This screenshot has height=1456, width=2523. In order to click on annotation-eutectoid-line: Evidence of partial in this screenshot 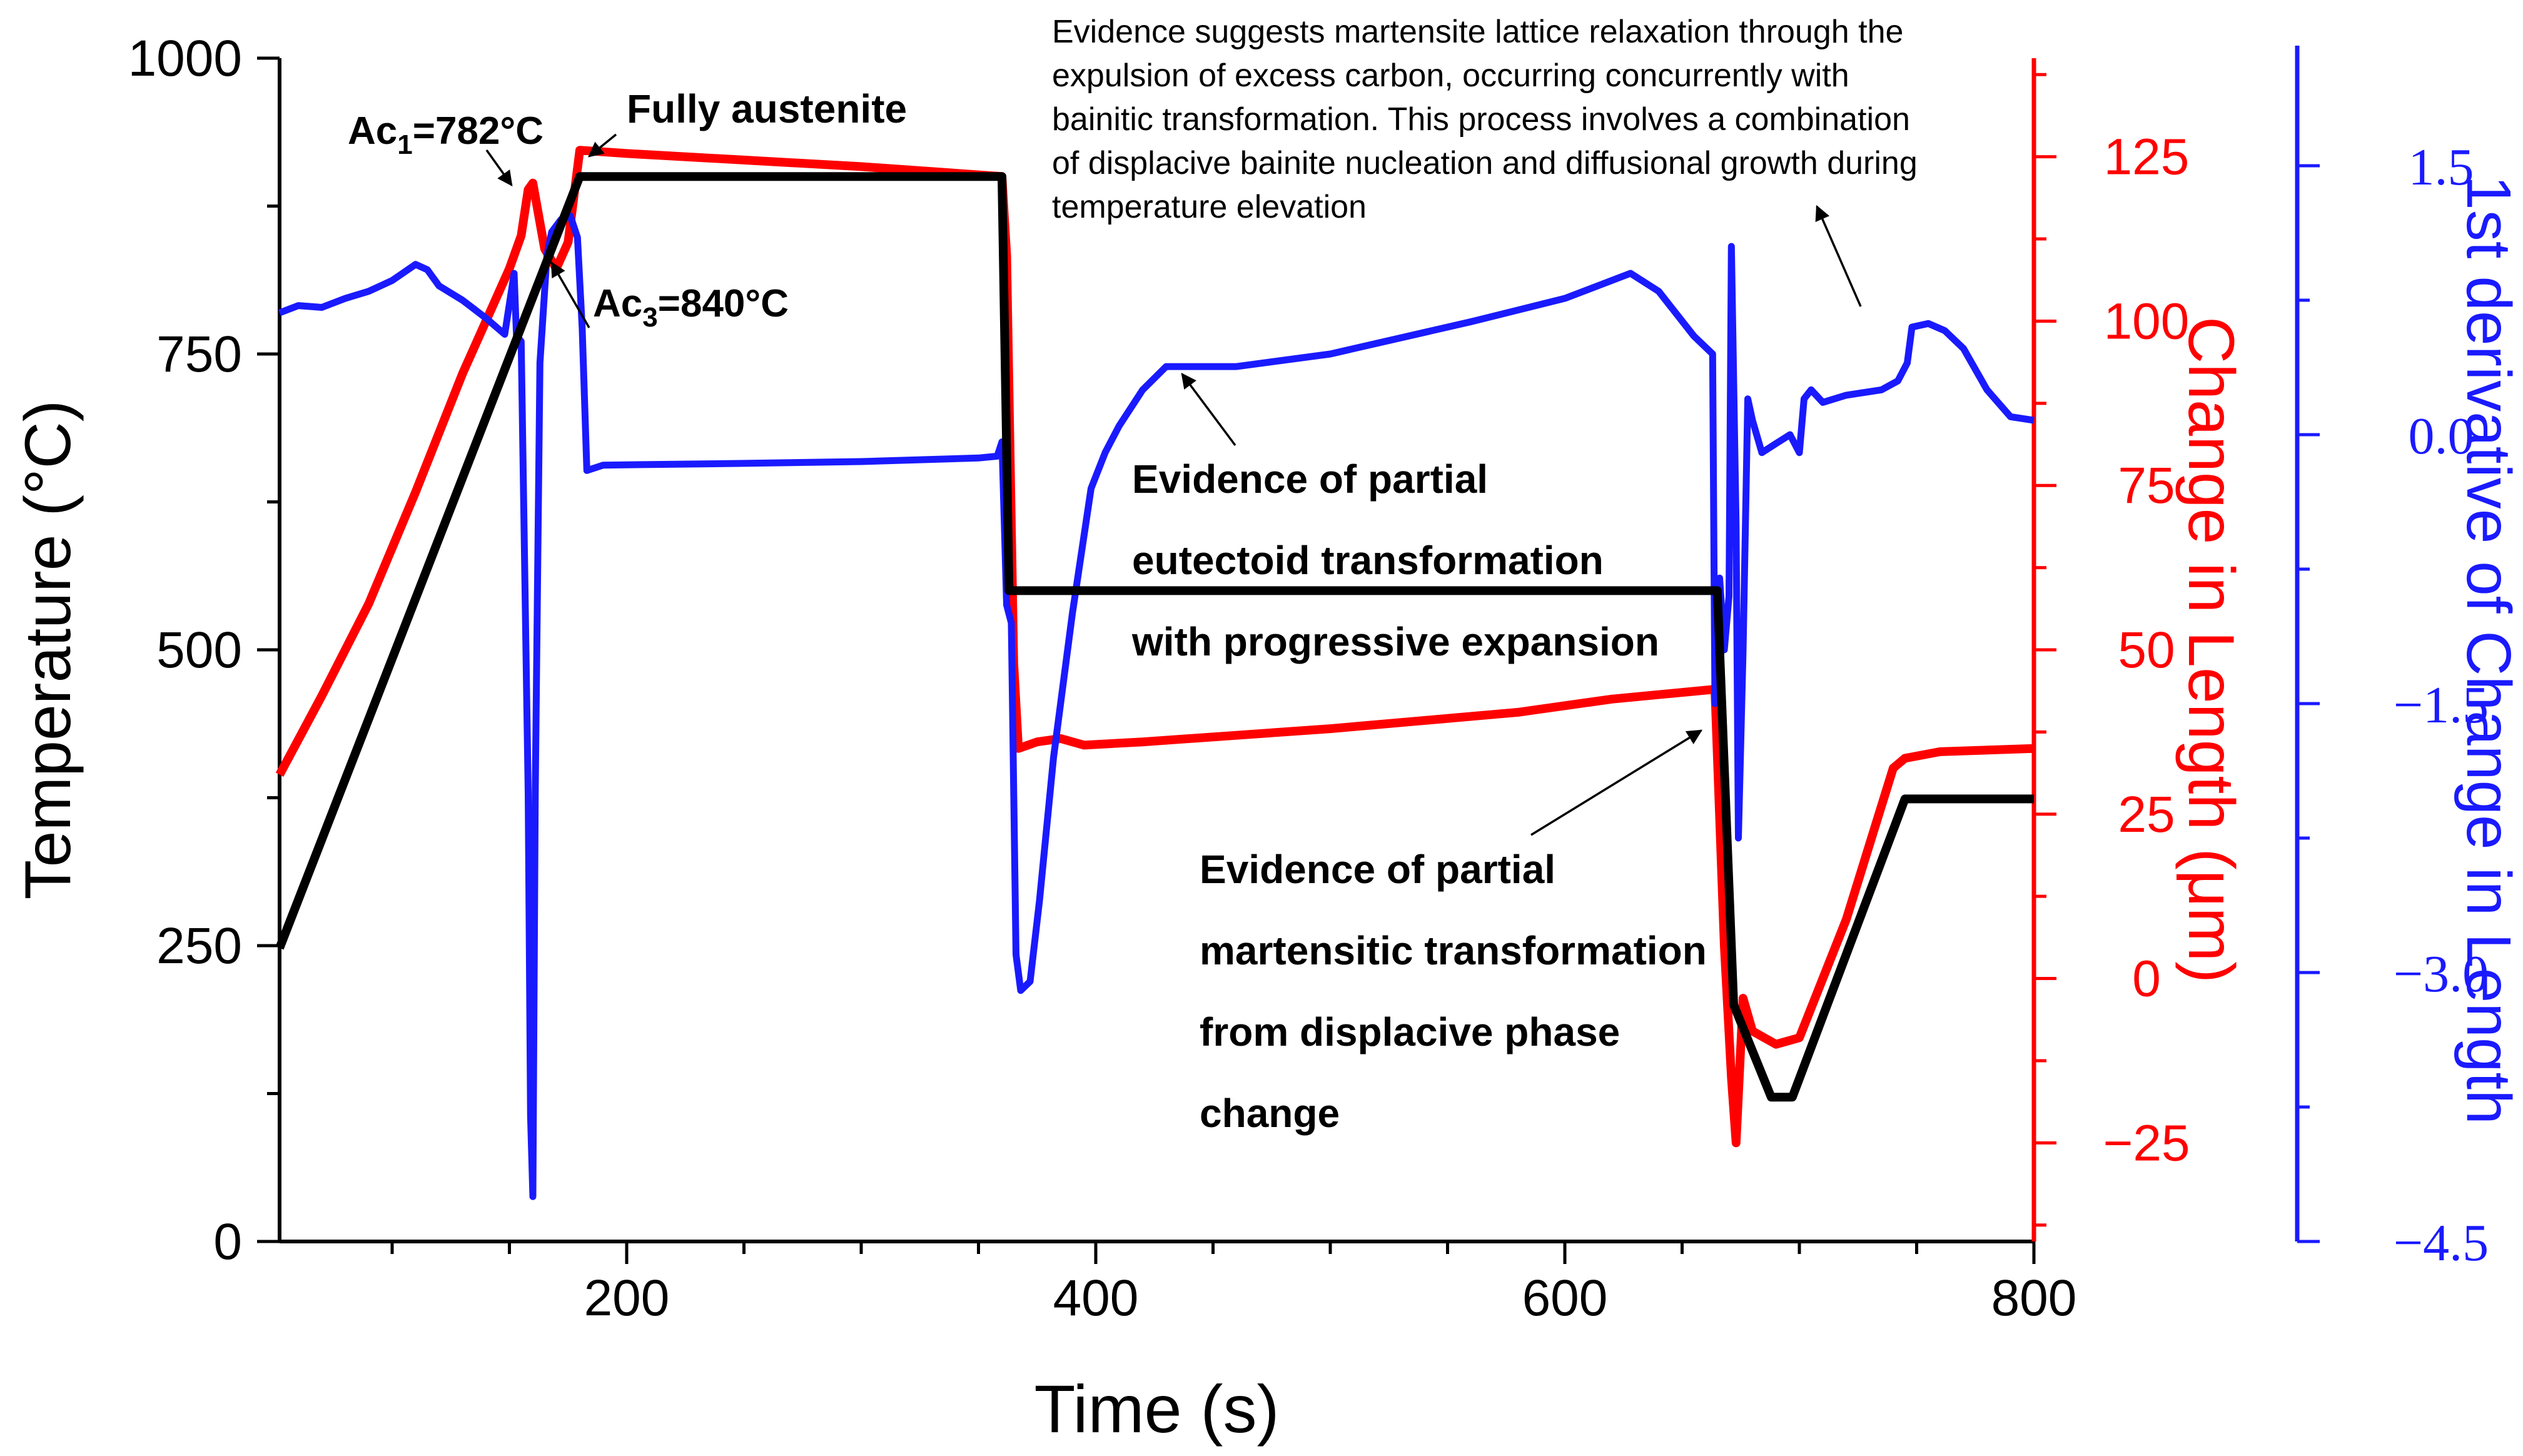, I will do `click(1310, 480)`.